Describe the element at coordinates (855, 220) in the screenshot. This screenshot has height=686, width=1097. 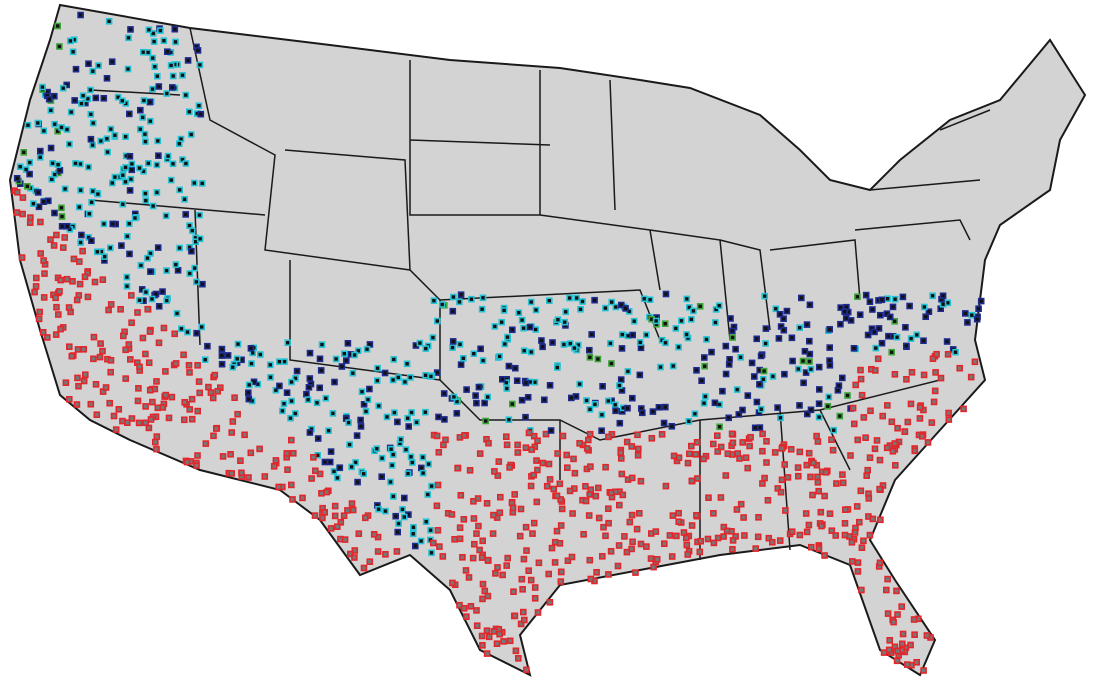
I see `state-border` at that location.